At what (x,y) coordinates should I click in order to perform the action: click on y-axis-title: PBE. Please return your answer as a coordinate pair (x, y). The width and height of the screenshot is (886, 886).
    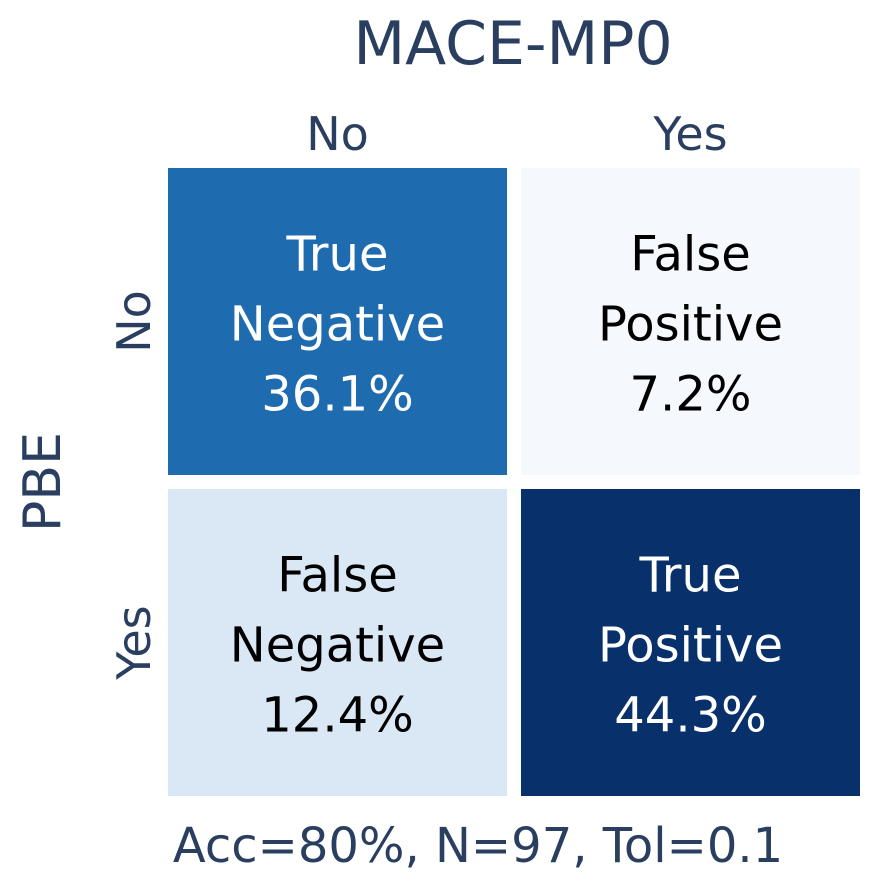
    Looking at the image, I should click on (43, 482).